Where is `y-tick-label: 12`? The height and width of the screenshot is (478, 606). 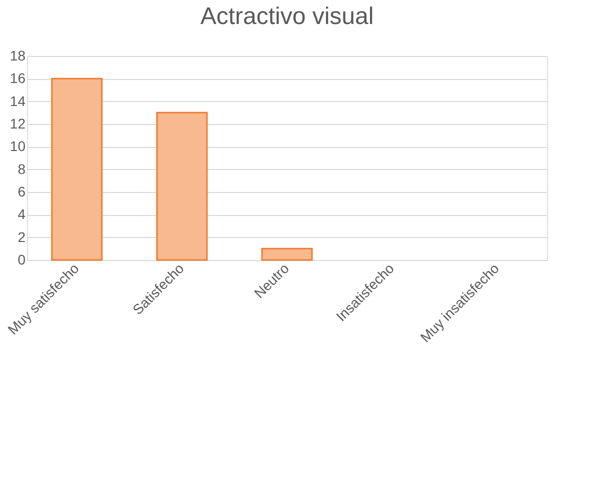 y-tick-label: 12 is located at coordinates (18, 124).